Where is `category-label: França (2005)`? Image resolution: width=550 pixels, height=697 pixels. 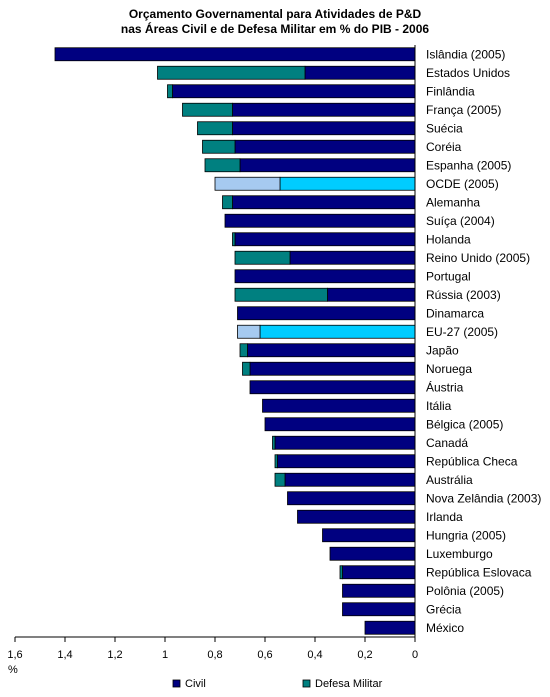 category-label: França (2005) is located at coordinates (463, 110).